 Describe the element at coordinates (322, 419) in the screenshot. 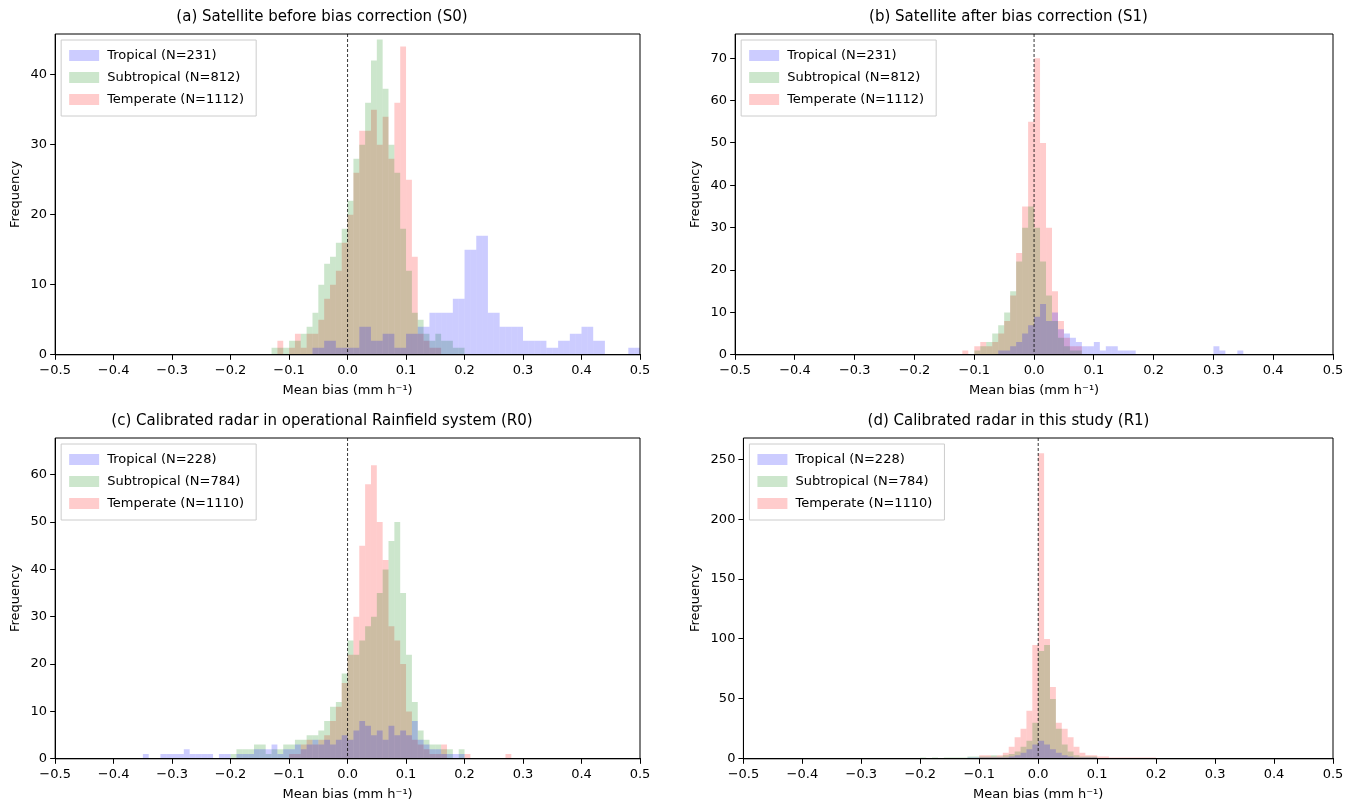

I see `chart-title: (c) Calibrated radar in operational Rainfield system (R0)` at that location.